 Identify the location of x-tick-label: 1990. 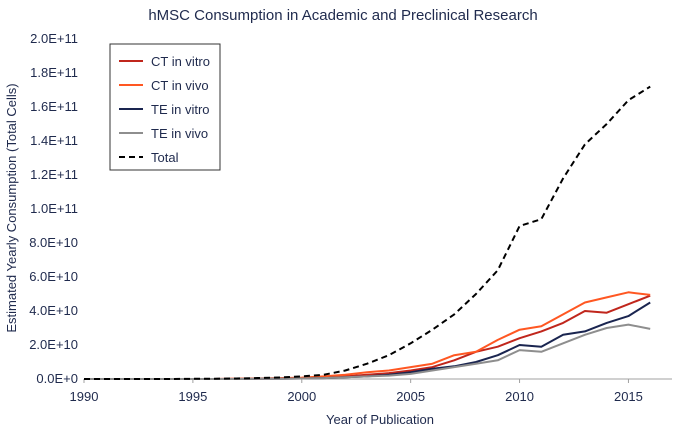
(84, 396).